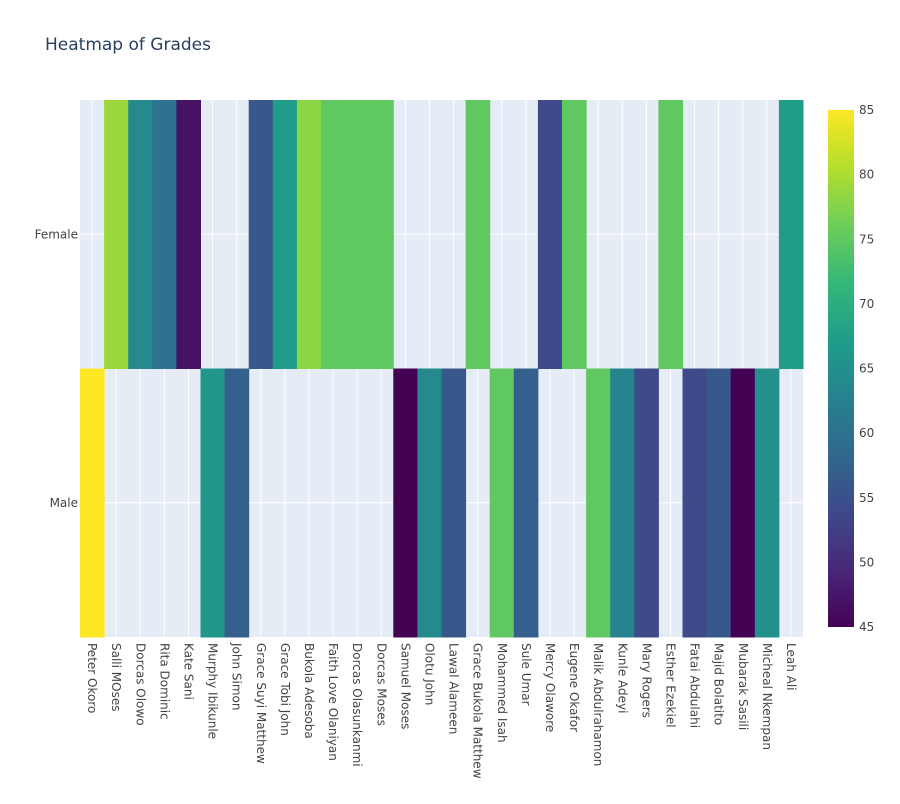  Describe the element at coordinates (695, 685) in the screenshot. I see `x-tick-label: Fatai Abdulahi` at that location.